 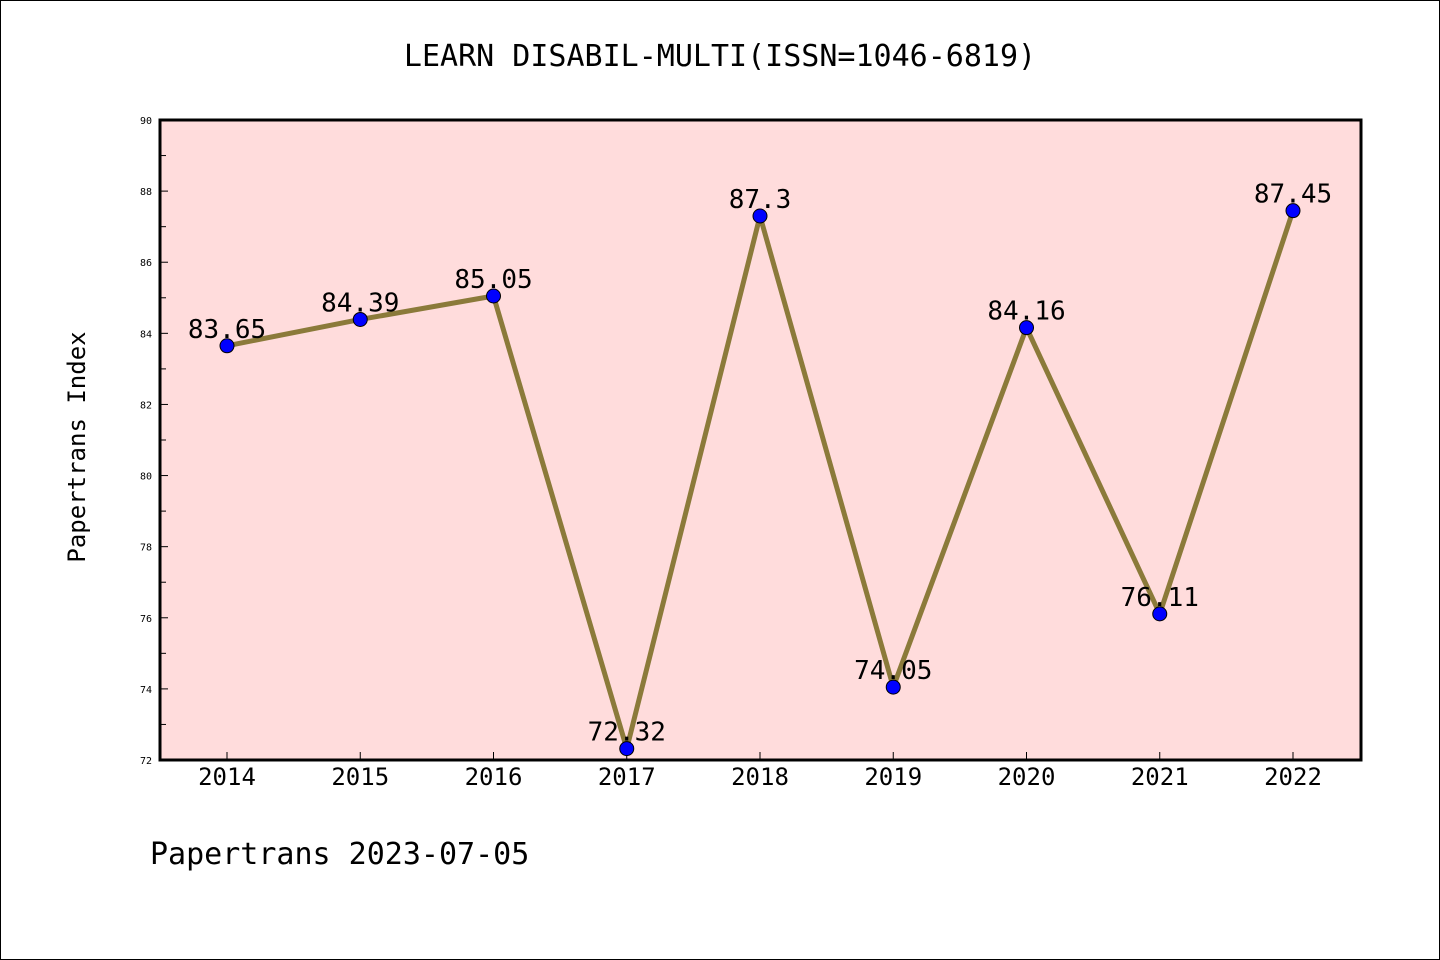 I want to click on y-tick-label: 74, so click(x=146, y=690).